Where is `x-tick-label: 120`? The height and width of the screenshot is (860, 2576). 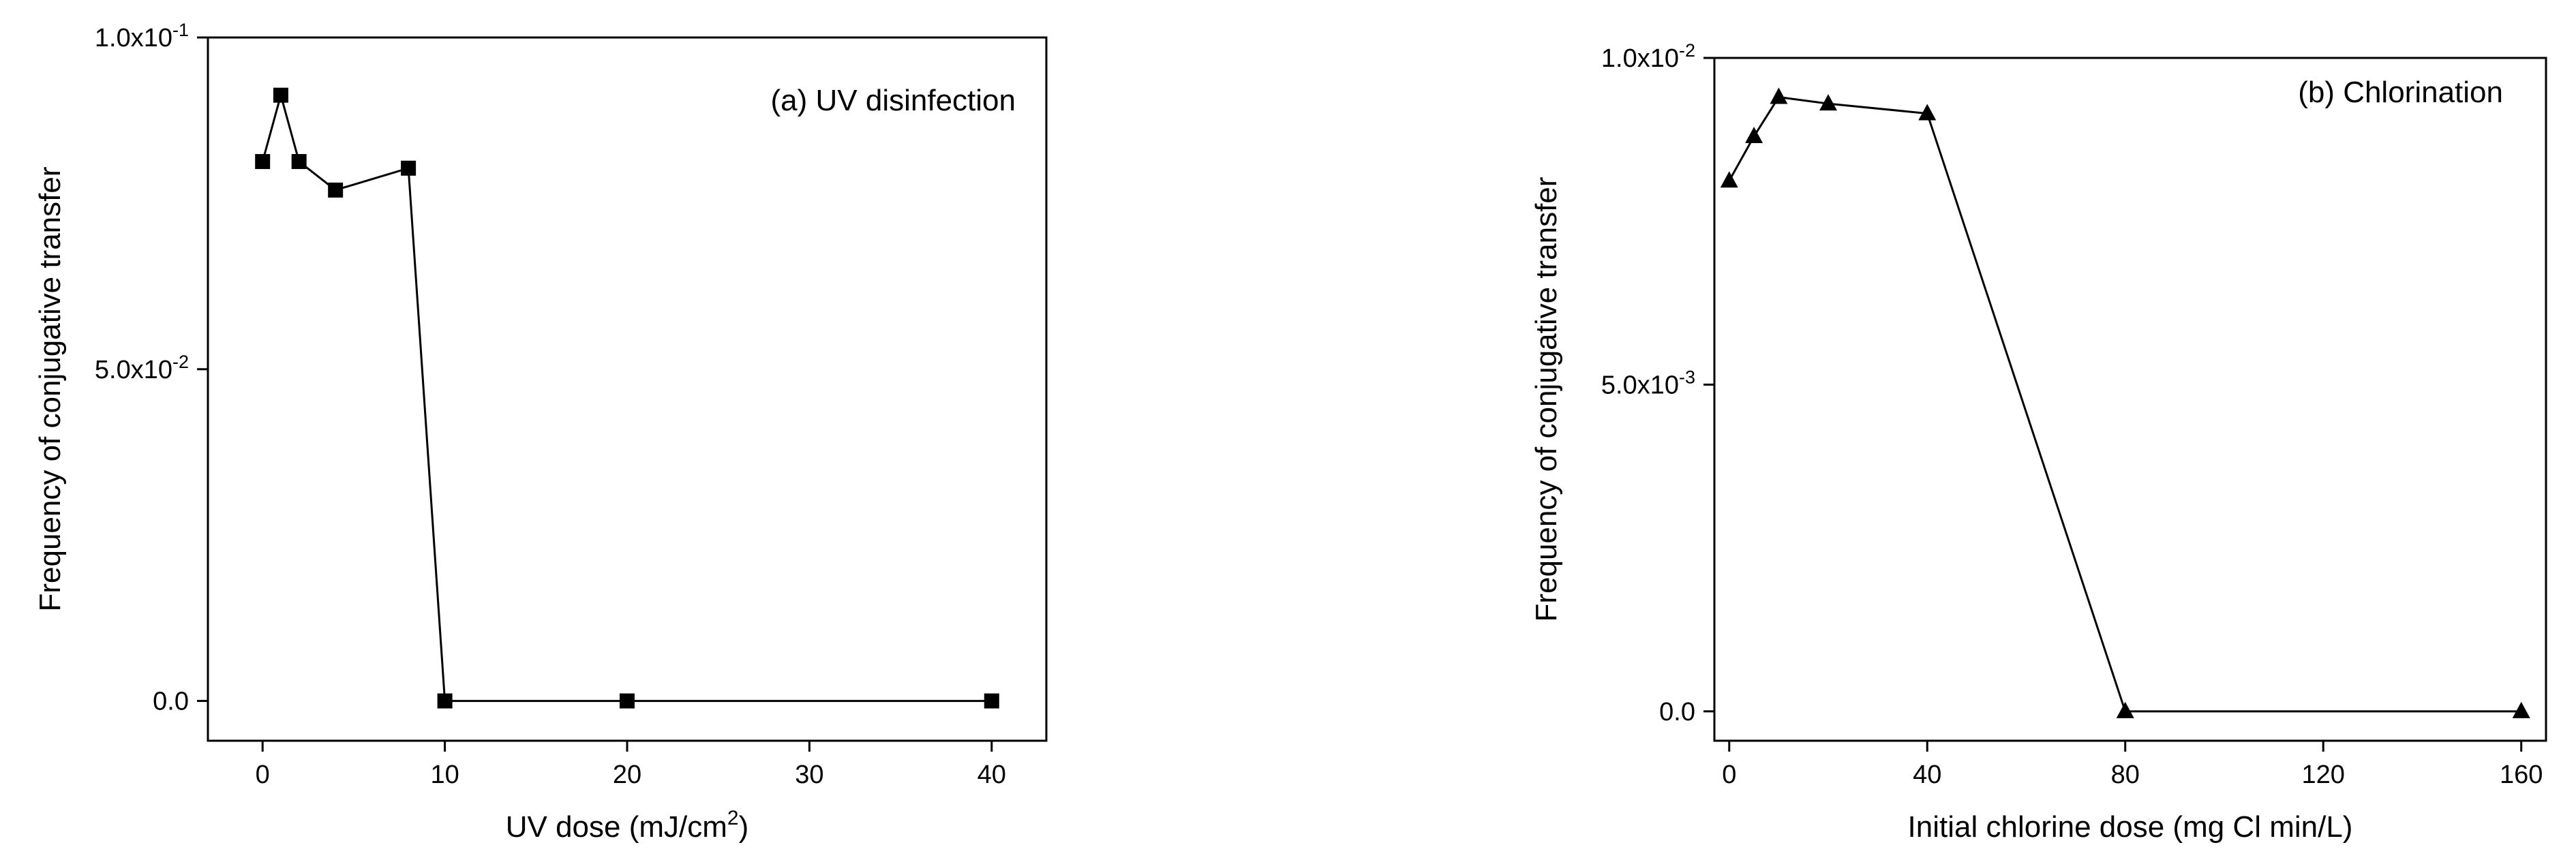
x-tick-label: 120 is located at coordinates (2323, 775).